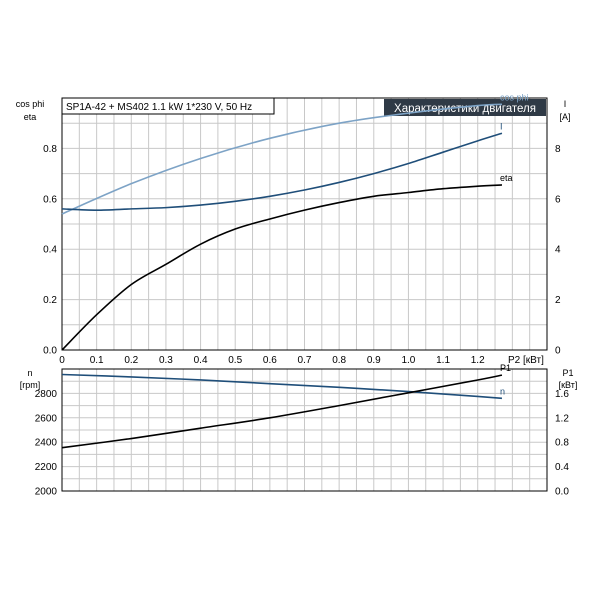 The height and width of the screenshot is (600, 600). What do you see at coordinates (46, 443) in the screenshot?
I see `y-left-tick-label: 2400` at bounding box center [46, 443].